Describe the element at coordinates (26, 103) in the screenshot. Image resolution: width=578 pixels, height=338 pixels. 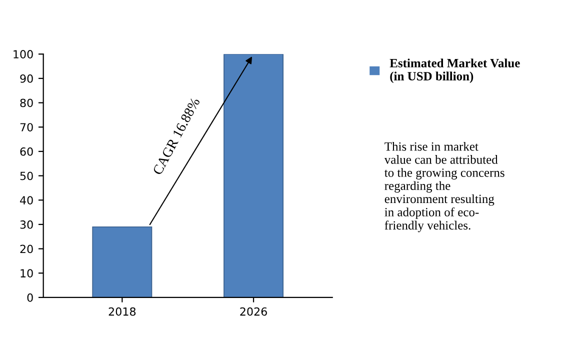
I see `y-tick-label: 80` at that location.